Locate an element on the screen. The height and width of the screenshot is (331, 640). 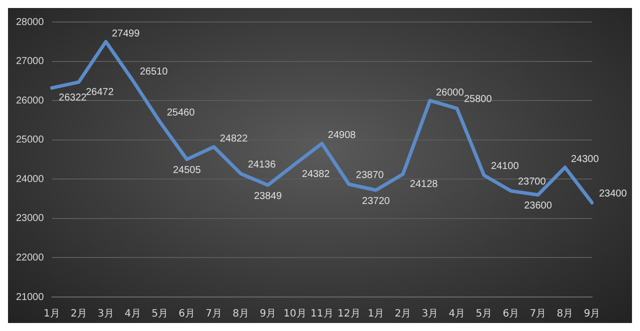
data-label: 23720 is located at coordinates (376, 201).